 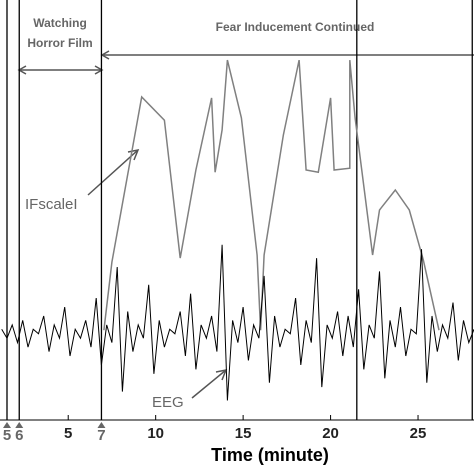 What do you see at coordinates (68, 433) in the screenshot?
I see `x-tick-label: 5` at bounding box center [68, 433].